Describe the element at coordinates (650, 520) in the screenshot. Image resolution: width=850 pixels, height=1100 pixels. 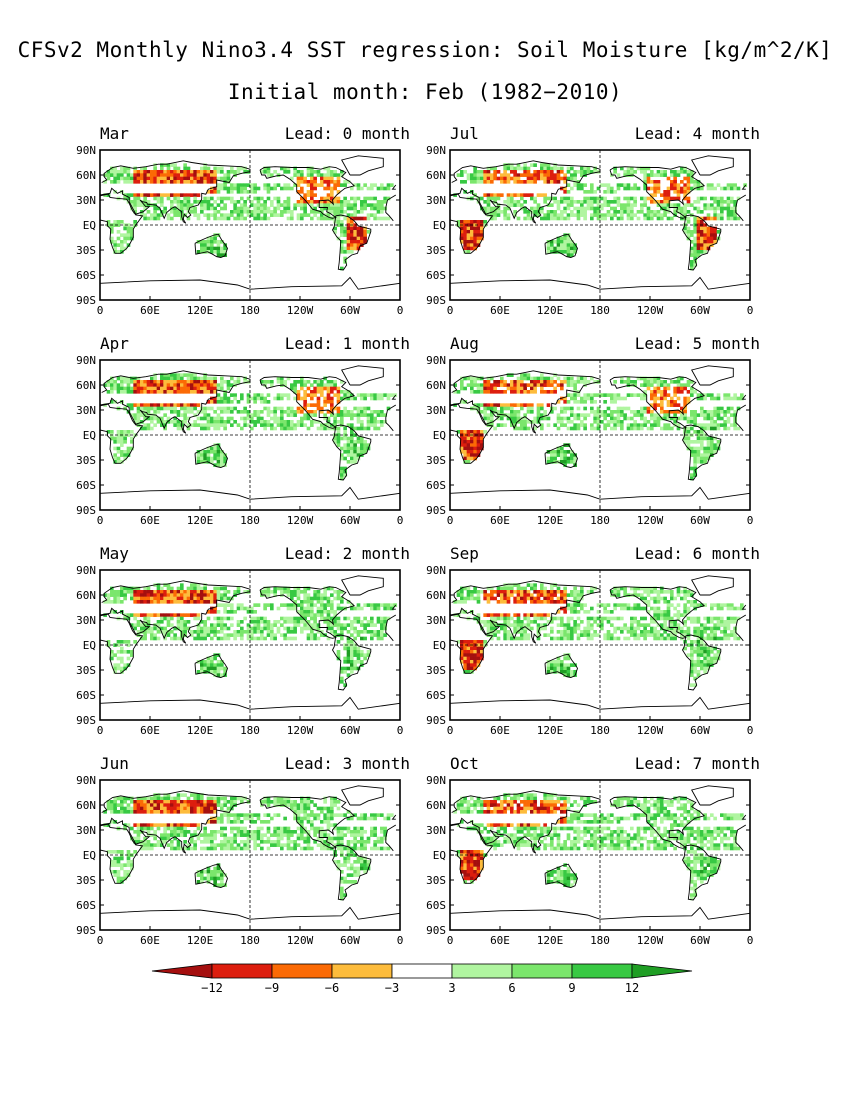
I see `x-tick-label: 120W` at that location.